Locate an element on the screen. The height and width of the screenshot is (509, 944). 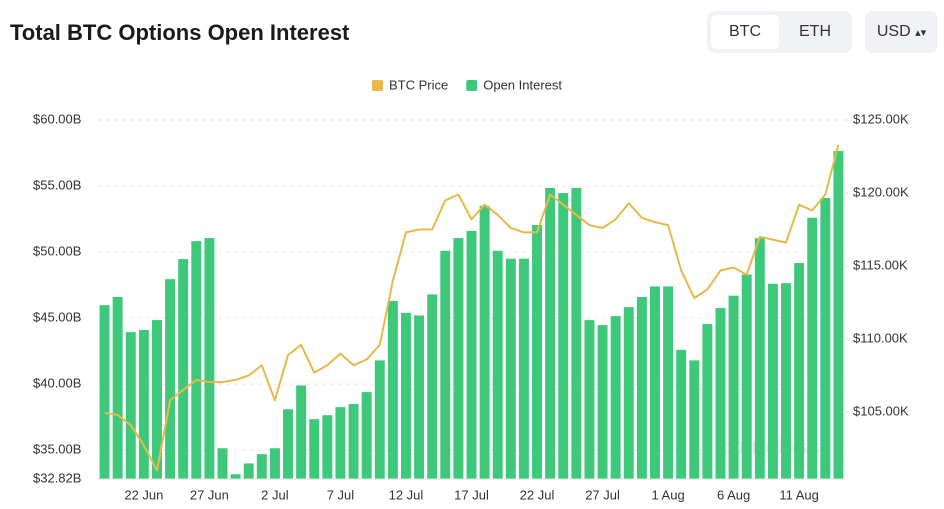
x-tick-label: 17 Jul is located at coordinates (471, 494).